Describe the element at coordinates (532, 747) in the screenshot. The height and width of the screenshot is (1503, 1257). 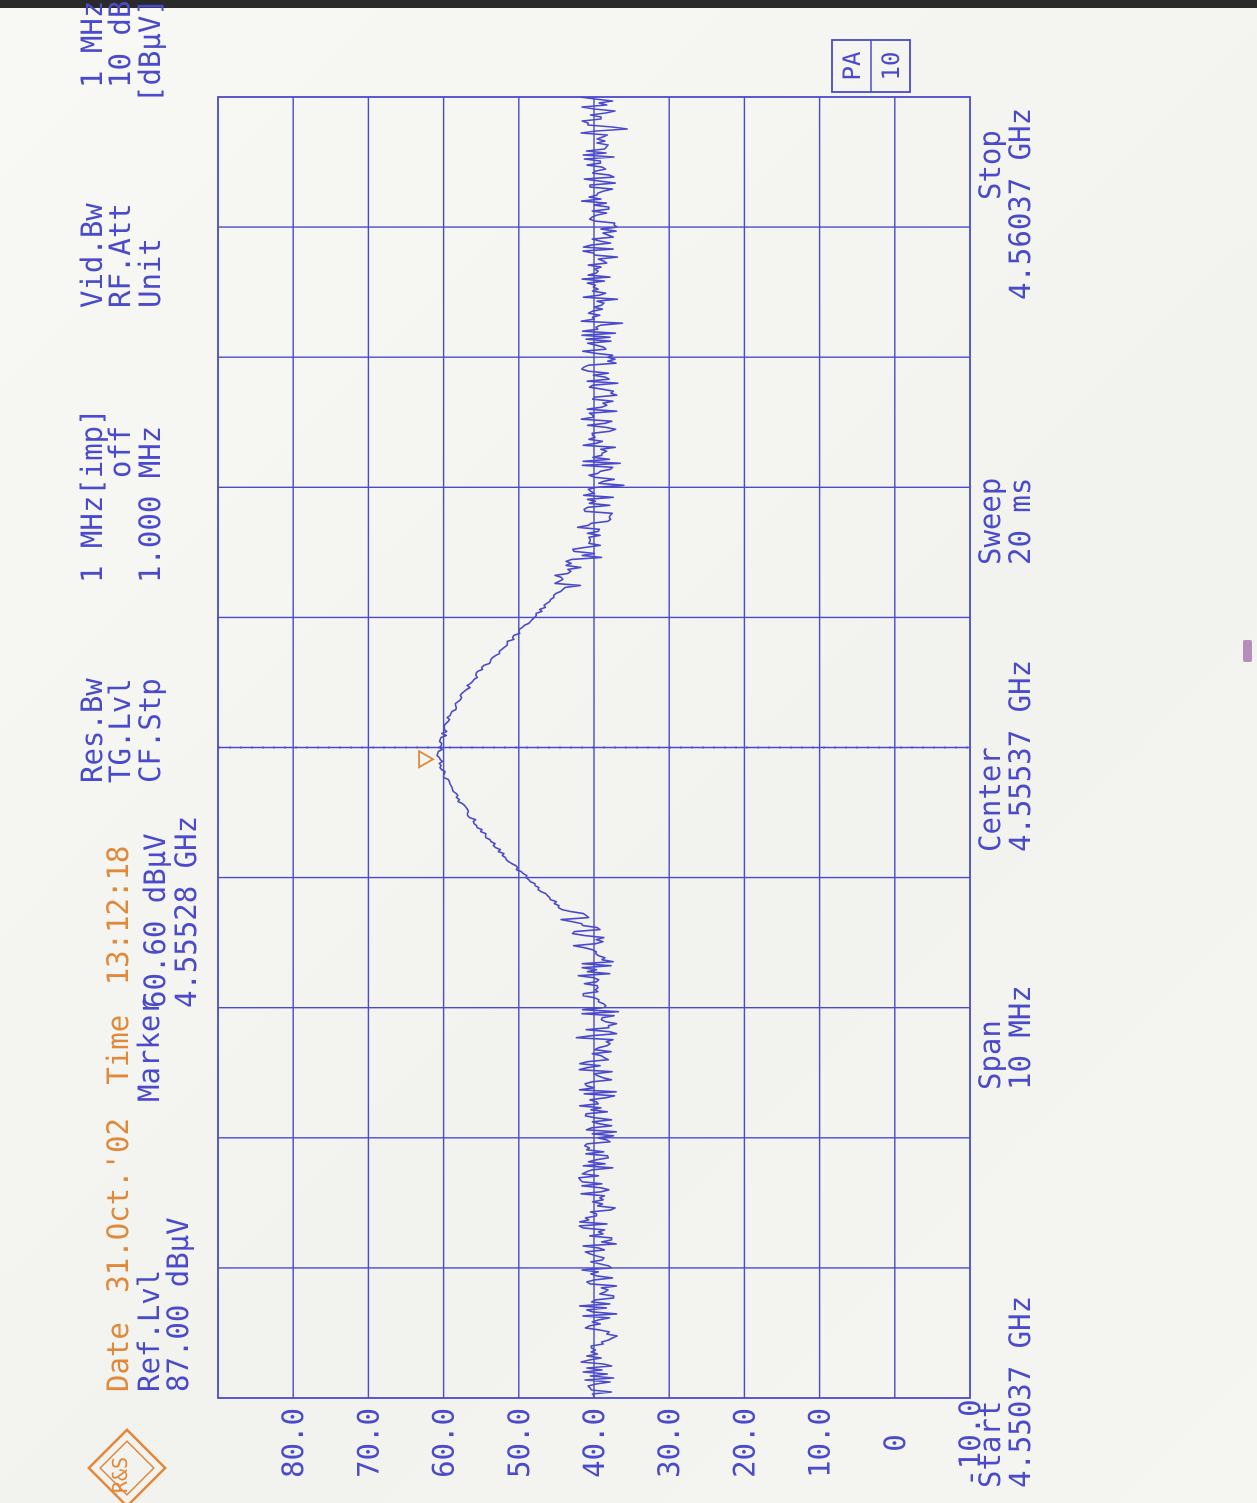
I see `spectrum-trace` at that location.